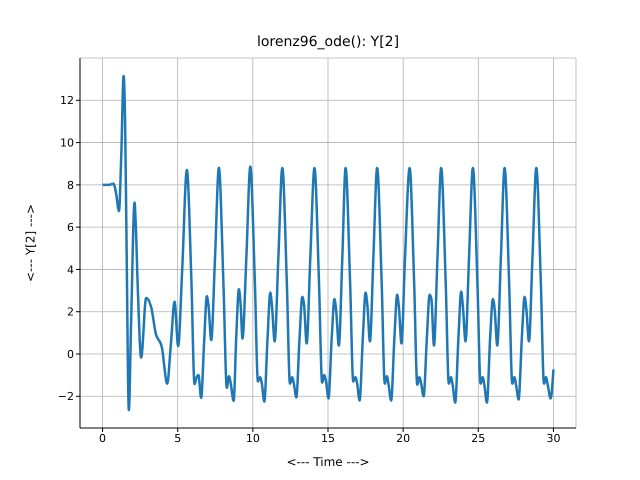  What do you see at coordinates (178, 438) in the screenshot?
I see `x-tick-label: 5` at bounding box center [178, 438].